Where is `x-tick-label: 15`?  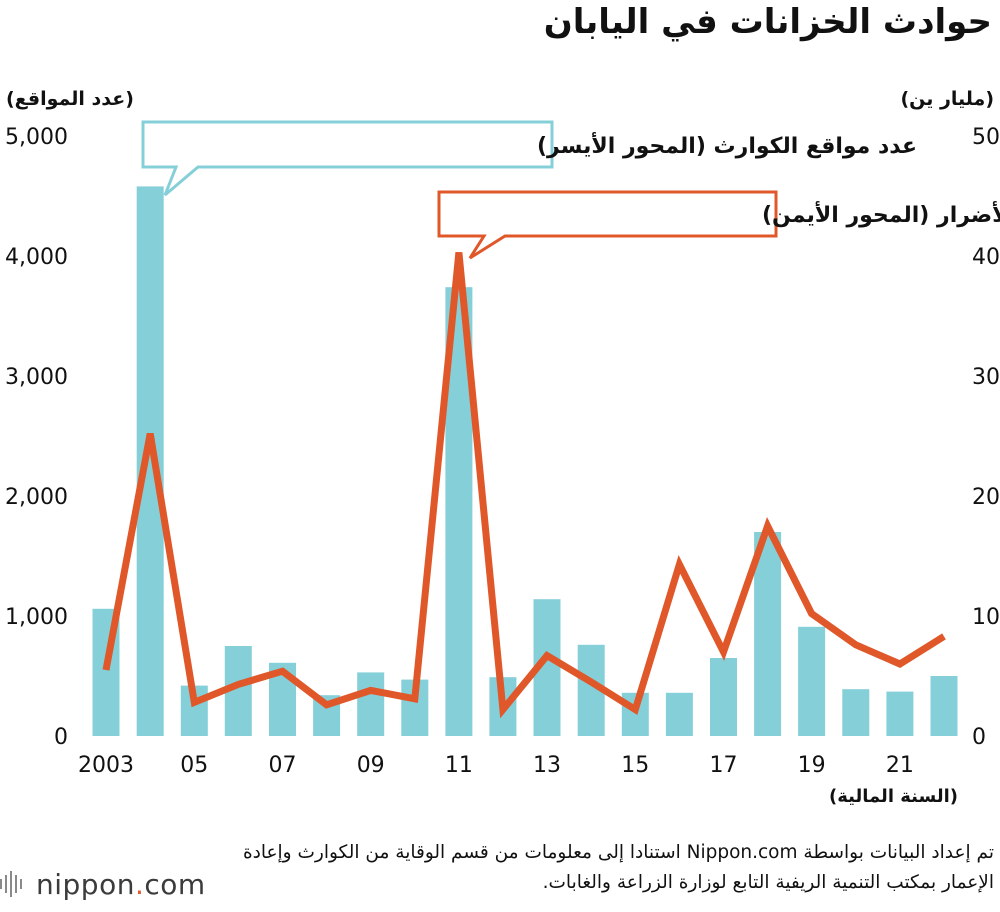
x-tick-label: 15 is located at coordinates (635, 765).